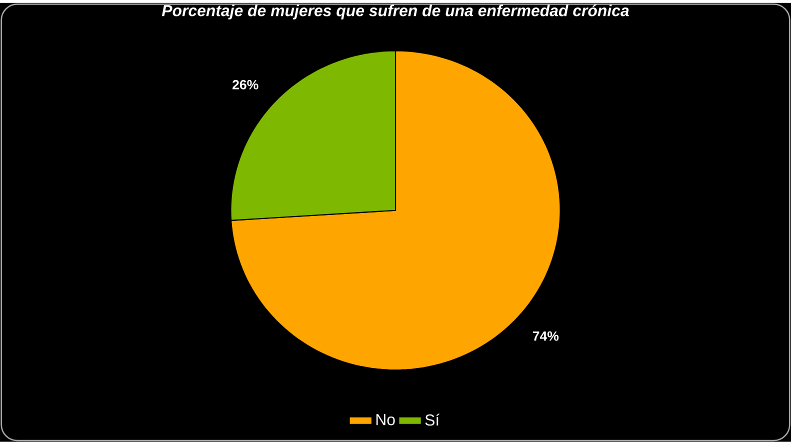  I want to click on chart-title: Porcentaje de mujeres que sufren de una enfermedad crónica, so click(395, 12).